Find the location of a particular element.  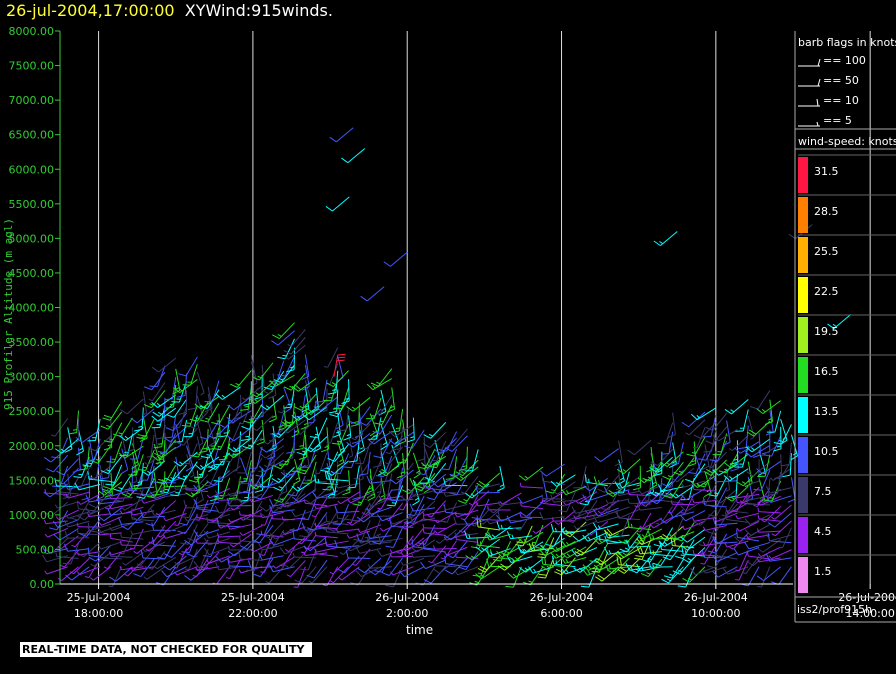

title-datetime: 26-jul-2004,17:00:00 is located at coordinates (90, 10).